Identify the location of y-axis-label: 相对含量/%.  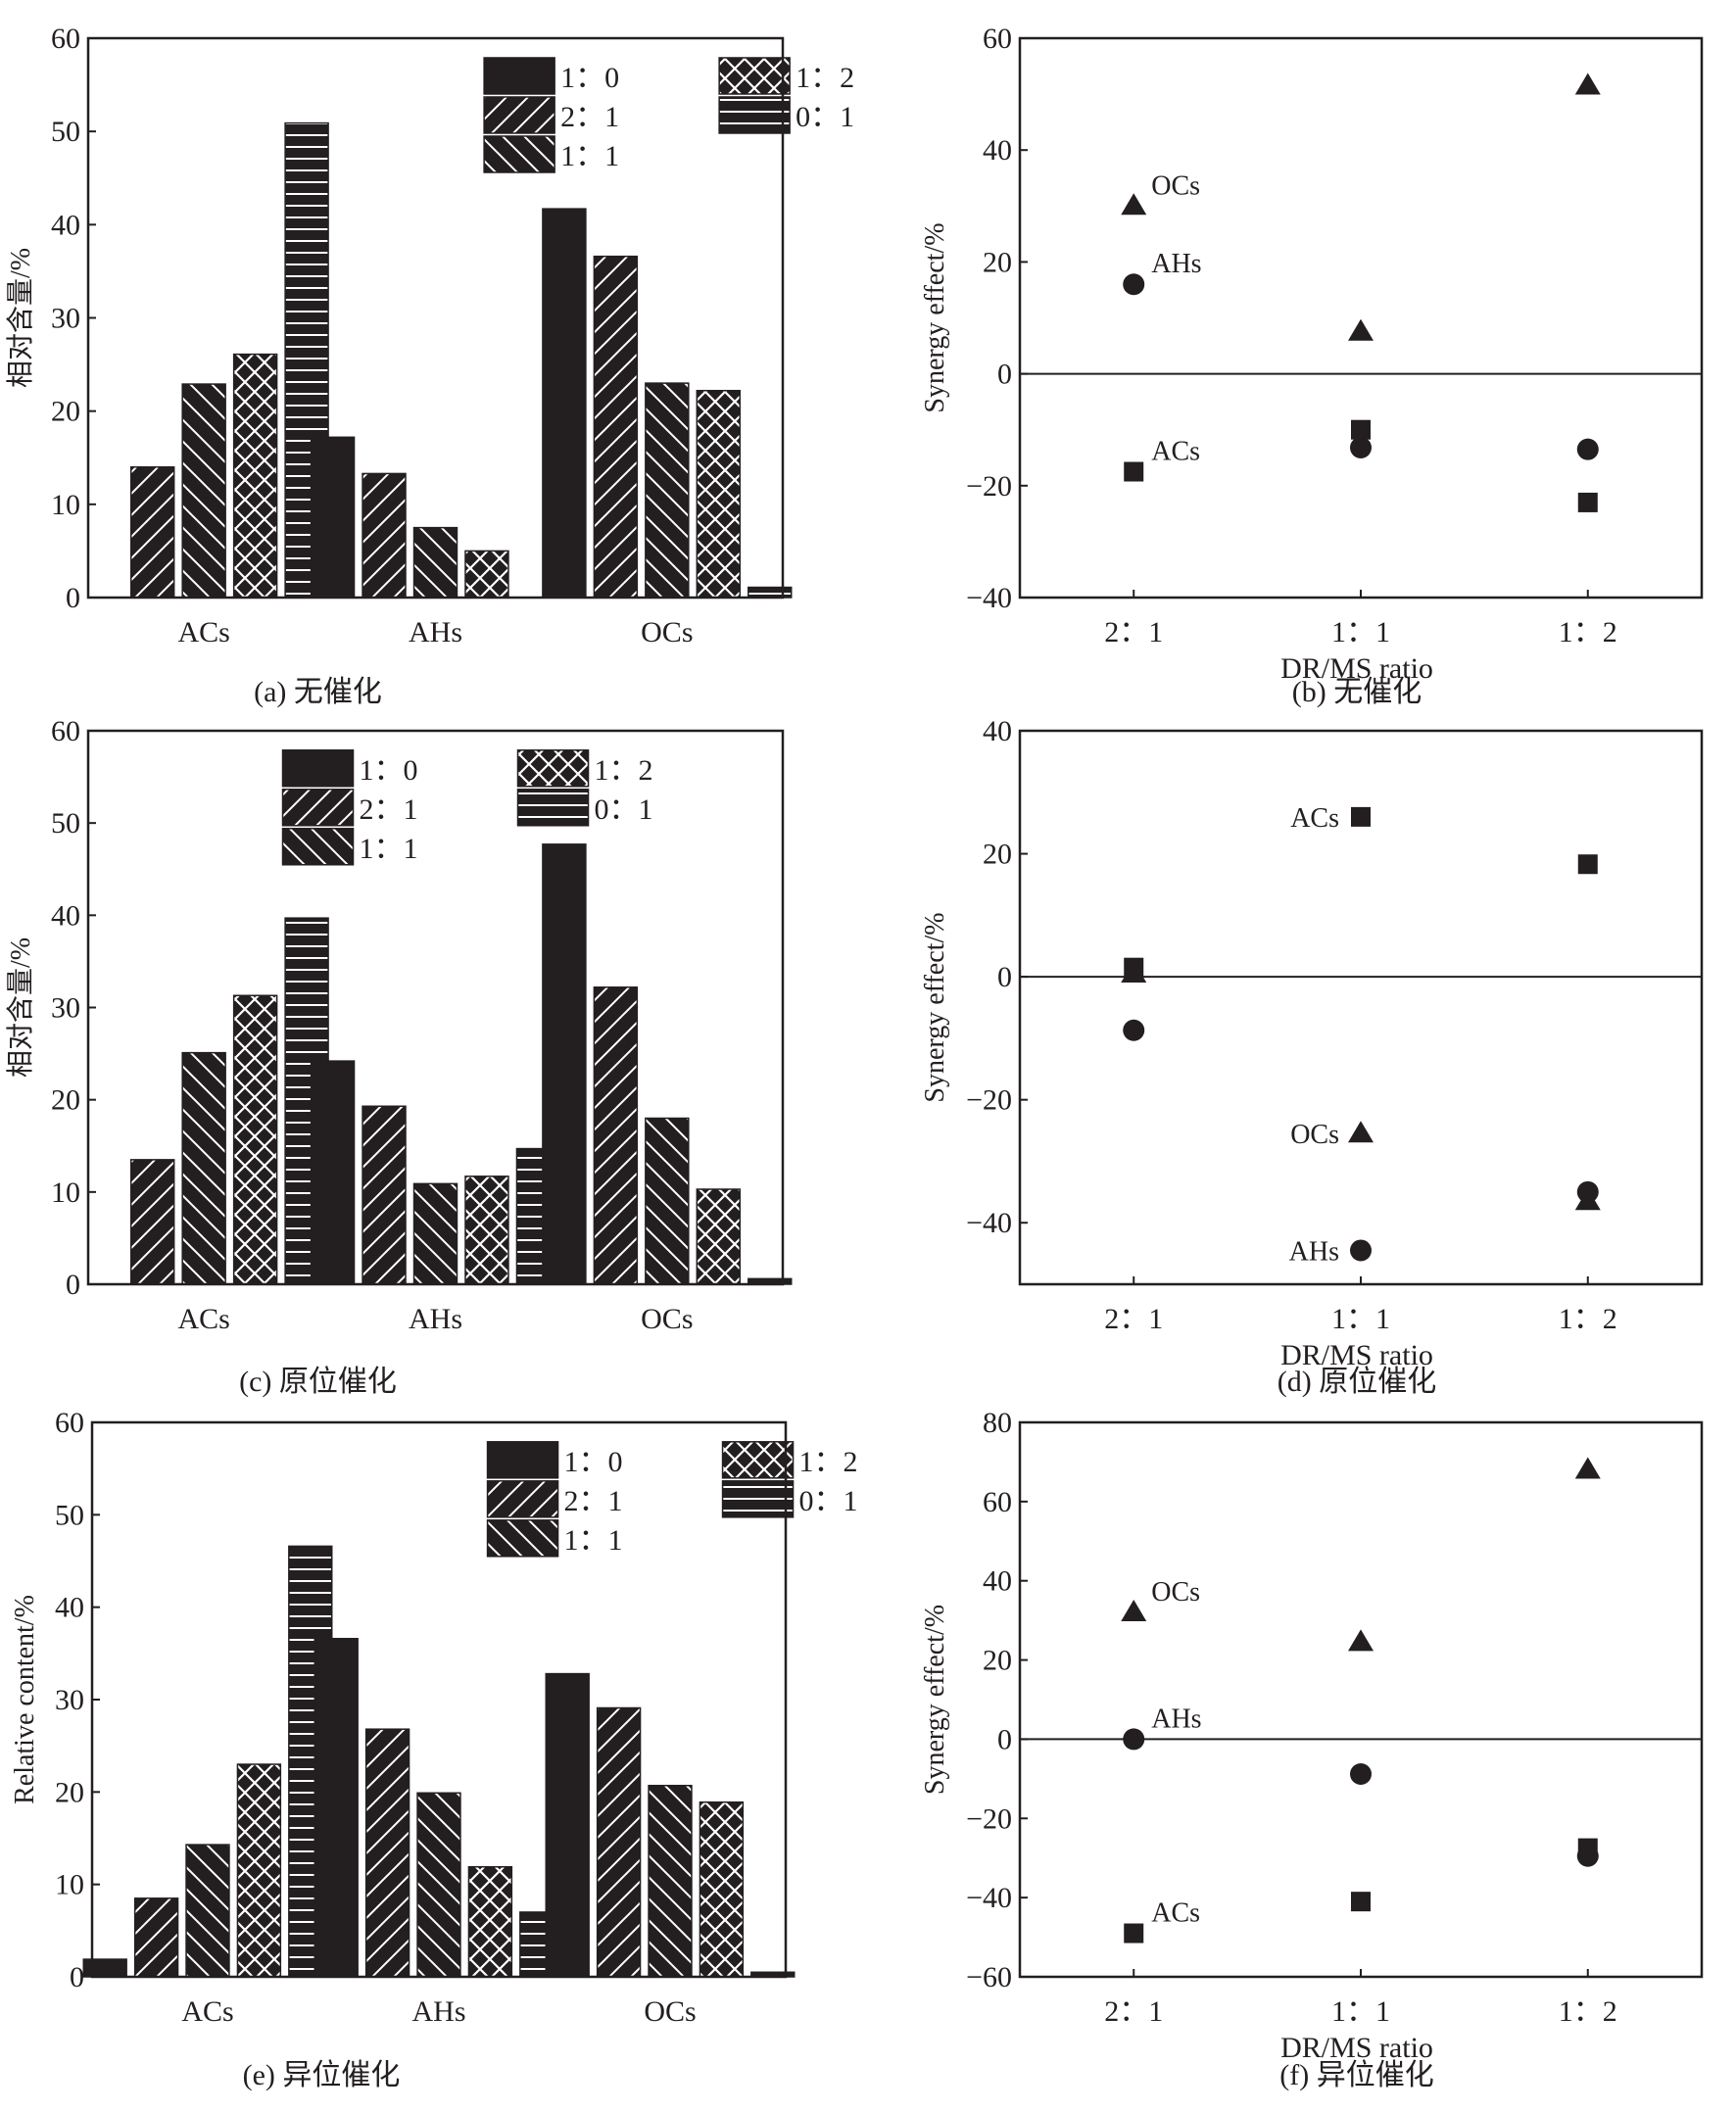
(20, 318).